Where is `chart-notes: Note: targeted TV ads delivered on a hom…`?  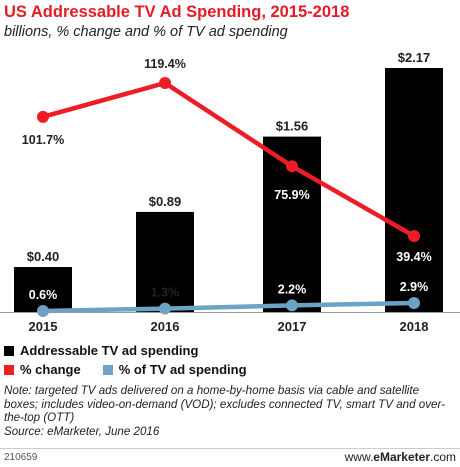
chart-notes: Note: targeted TV ads delivered on a hom… is located at coordinates (230, 411).